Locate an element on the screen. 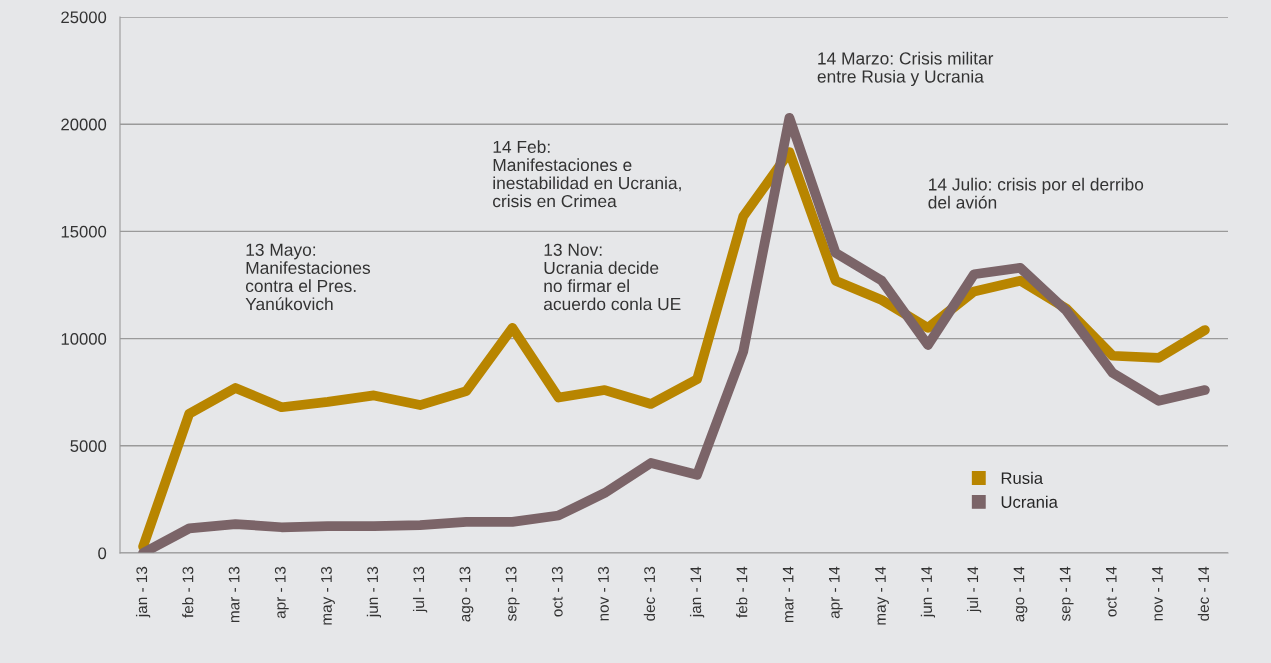 Image resolution: width=1271 pixels, height=663 pixels. x-tick-label: jul - 13 is located at coordinates (420, 589).